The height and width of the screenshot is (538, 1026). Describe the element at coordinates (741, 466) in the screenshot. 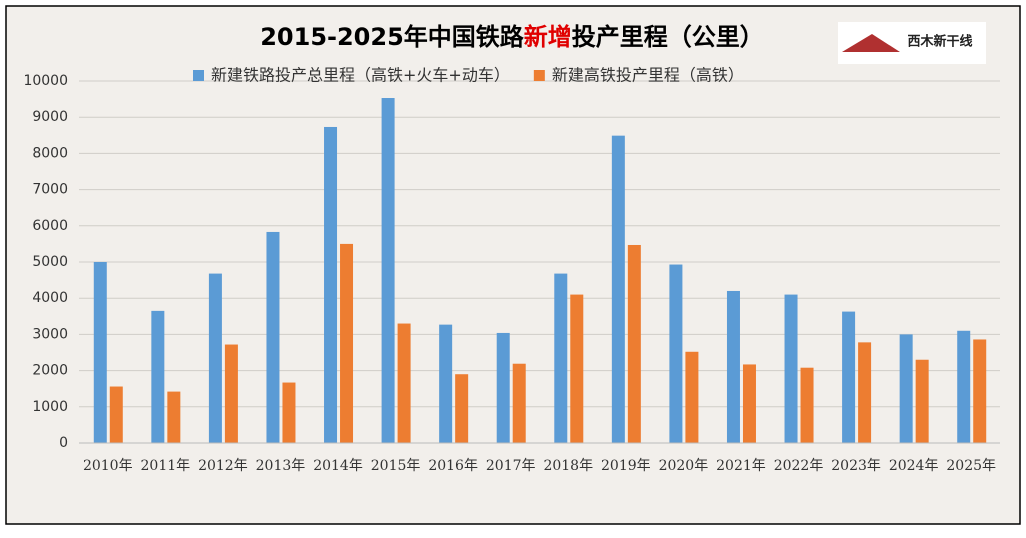

I see `x-tick-label: 2021年` at that location.